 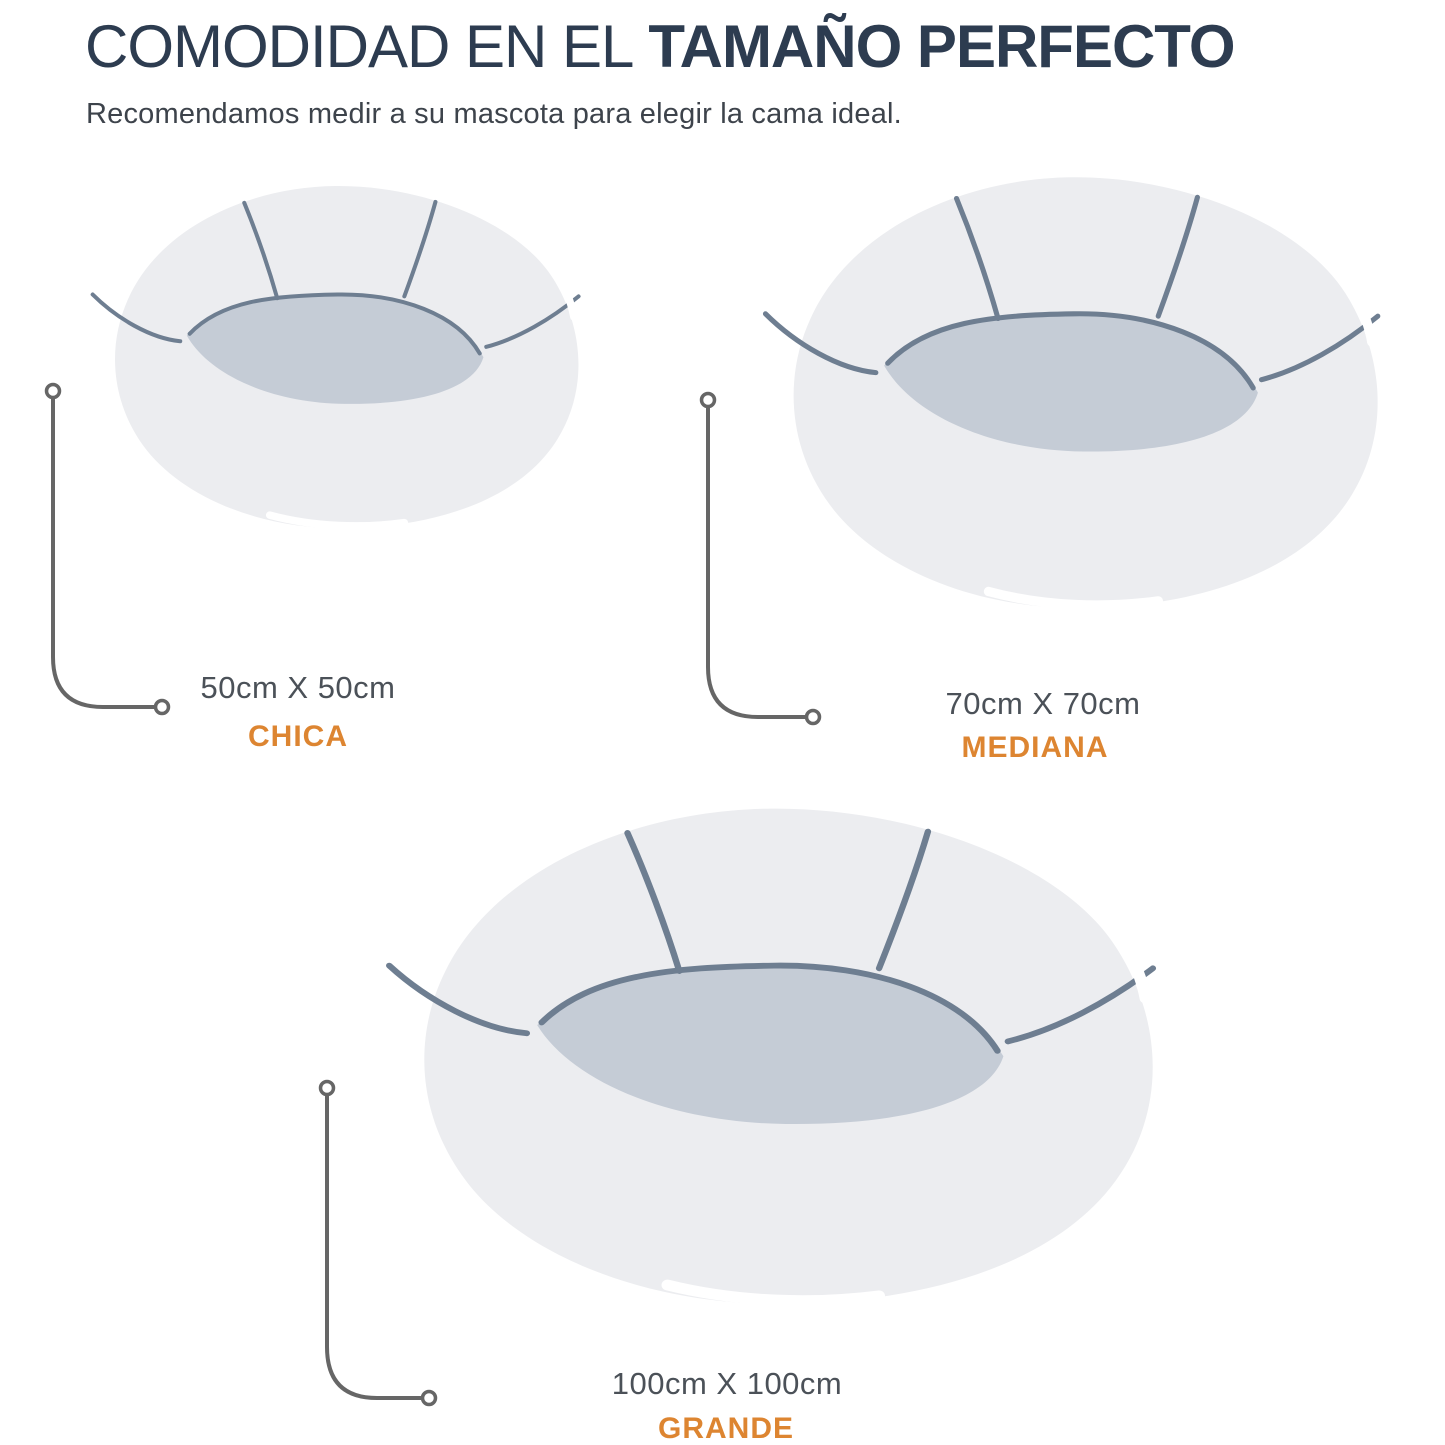 What do you see at coordinates (359, 46) in the screenshot?
I see `page-title-regular: COMODIDAD EN EL` at bounding box center [359, 46].